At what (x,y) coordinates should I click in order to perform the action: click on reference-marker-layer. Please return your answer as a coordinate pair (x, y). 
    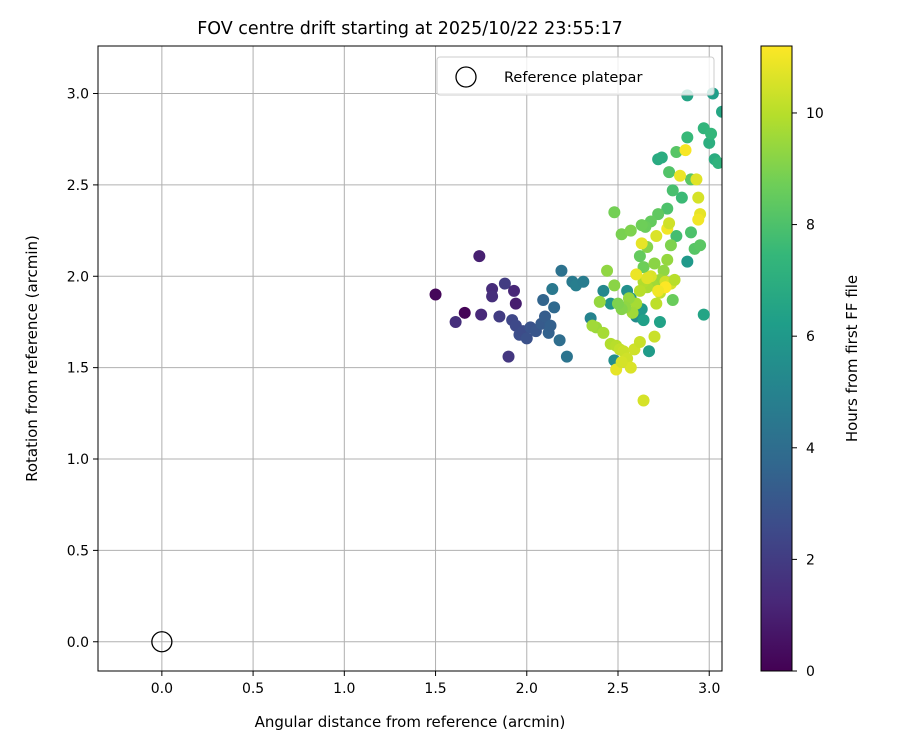
    Looking at the image, I should click on (162, 642).